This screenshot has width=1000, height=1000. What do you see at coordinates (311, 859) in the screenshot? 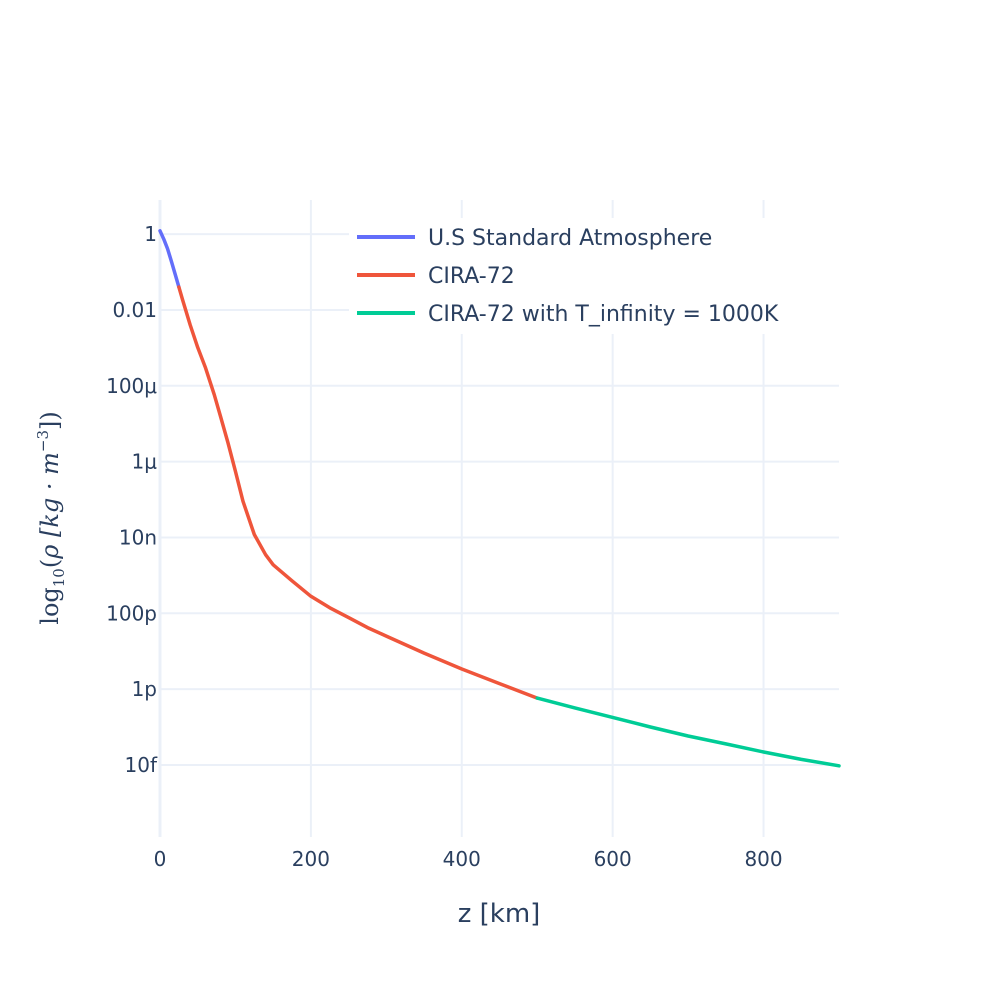
I see `x-tick-label: 200` at bounding box center [311, 859].